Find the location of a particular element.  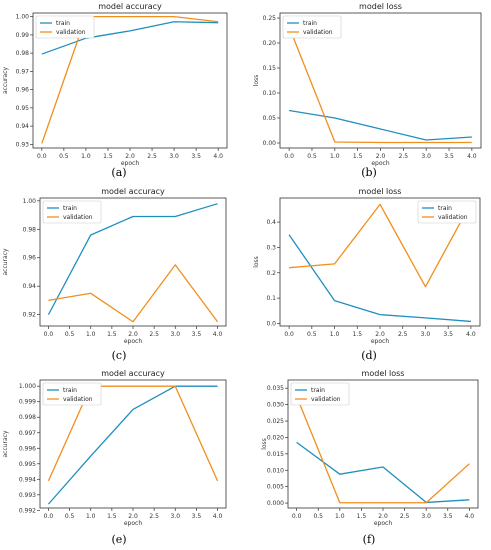

y-tick-label: 0.992 is located at coordinates (27, 510).